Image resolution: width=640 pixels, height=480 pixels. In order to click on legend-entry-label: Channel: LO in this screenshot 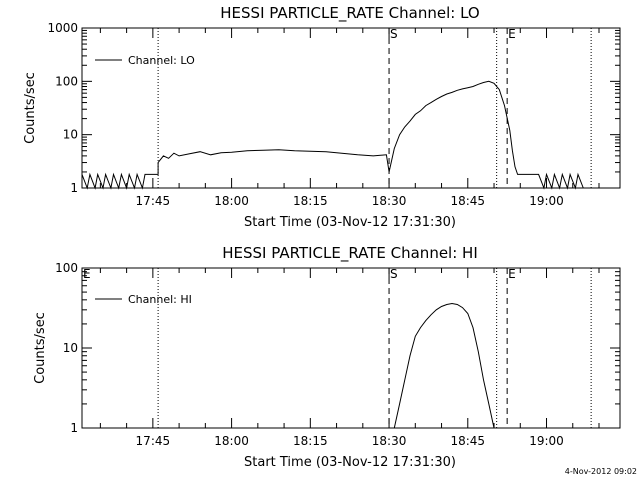, I will do `click(161, 60)`.